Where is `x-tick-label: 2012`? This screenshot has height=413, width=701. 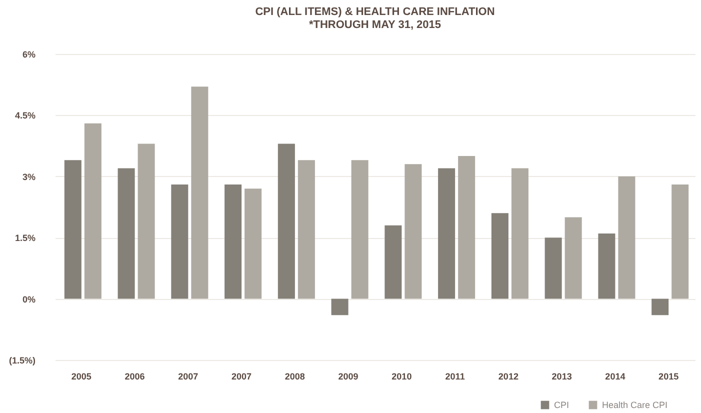 x-tick-label: 2012 is located at coordinates (508, 377).